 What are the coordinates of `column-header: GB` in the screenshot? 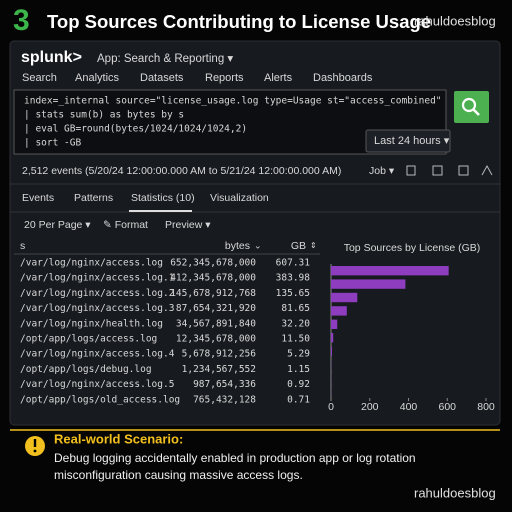 It's located at (298, 246).